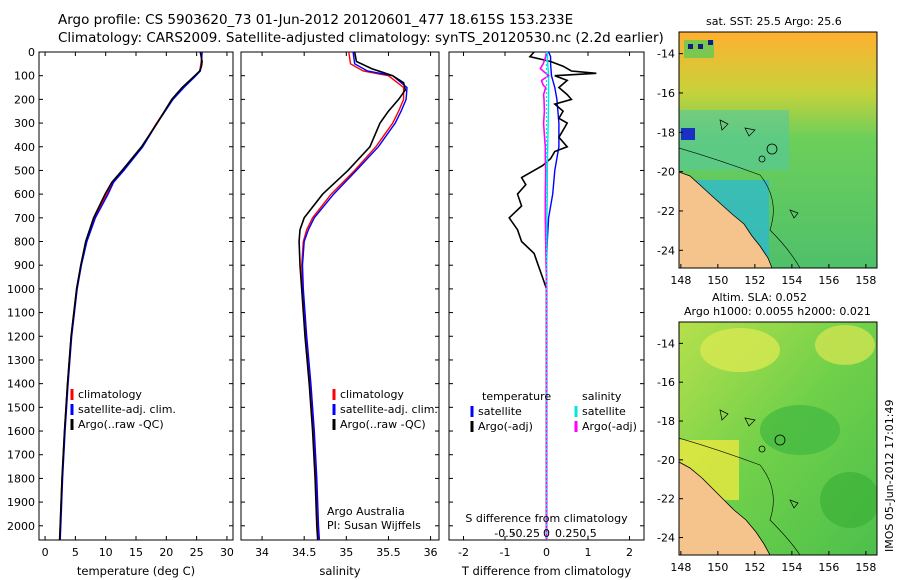  What do you see at coordinates (21, 526) in the screenshot?
I see `depth-tick-label: 2000` at bounding box center [21, 526].